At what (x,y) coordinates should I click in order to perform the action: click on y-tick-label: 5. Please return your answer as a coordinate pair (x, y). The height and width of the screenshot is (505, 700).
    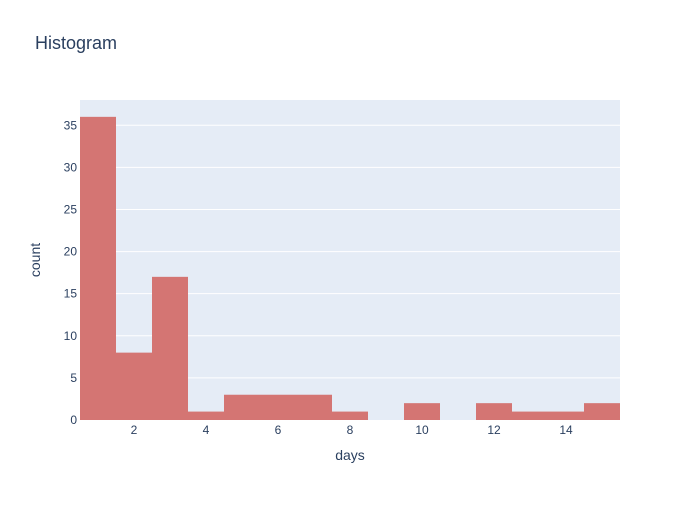
    Looking at the image, I should click on (73, 378).